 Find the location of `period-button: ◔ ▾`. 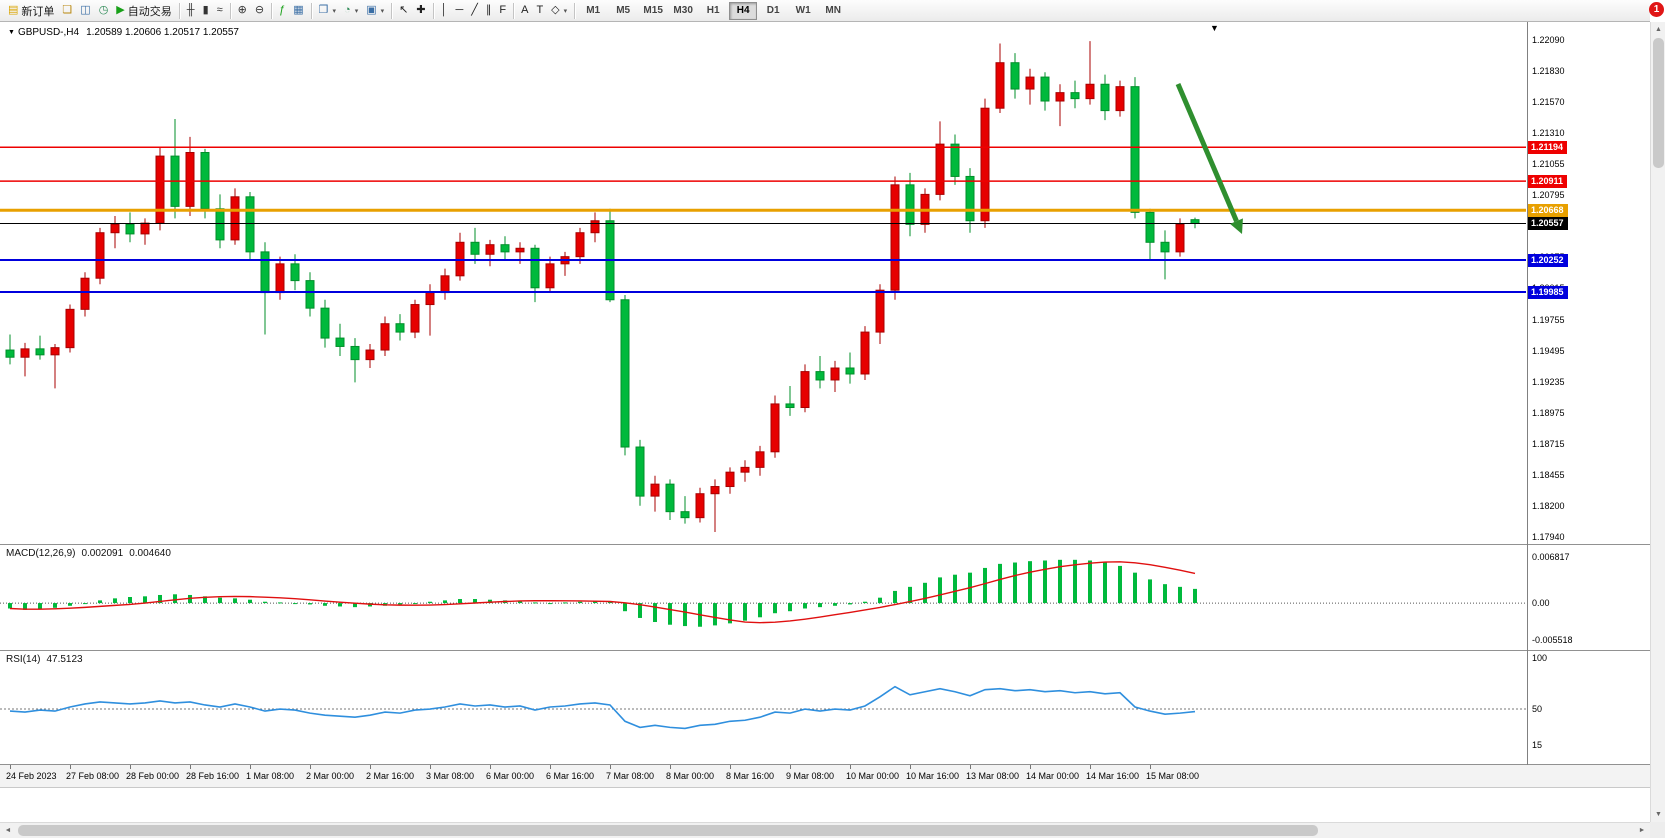

period-button: ◔ ▾ is located at coordinates (351, 11).